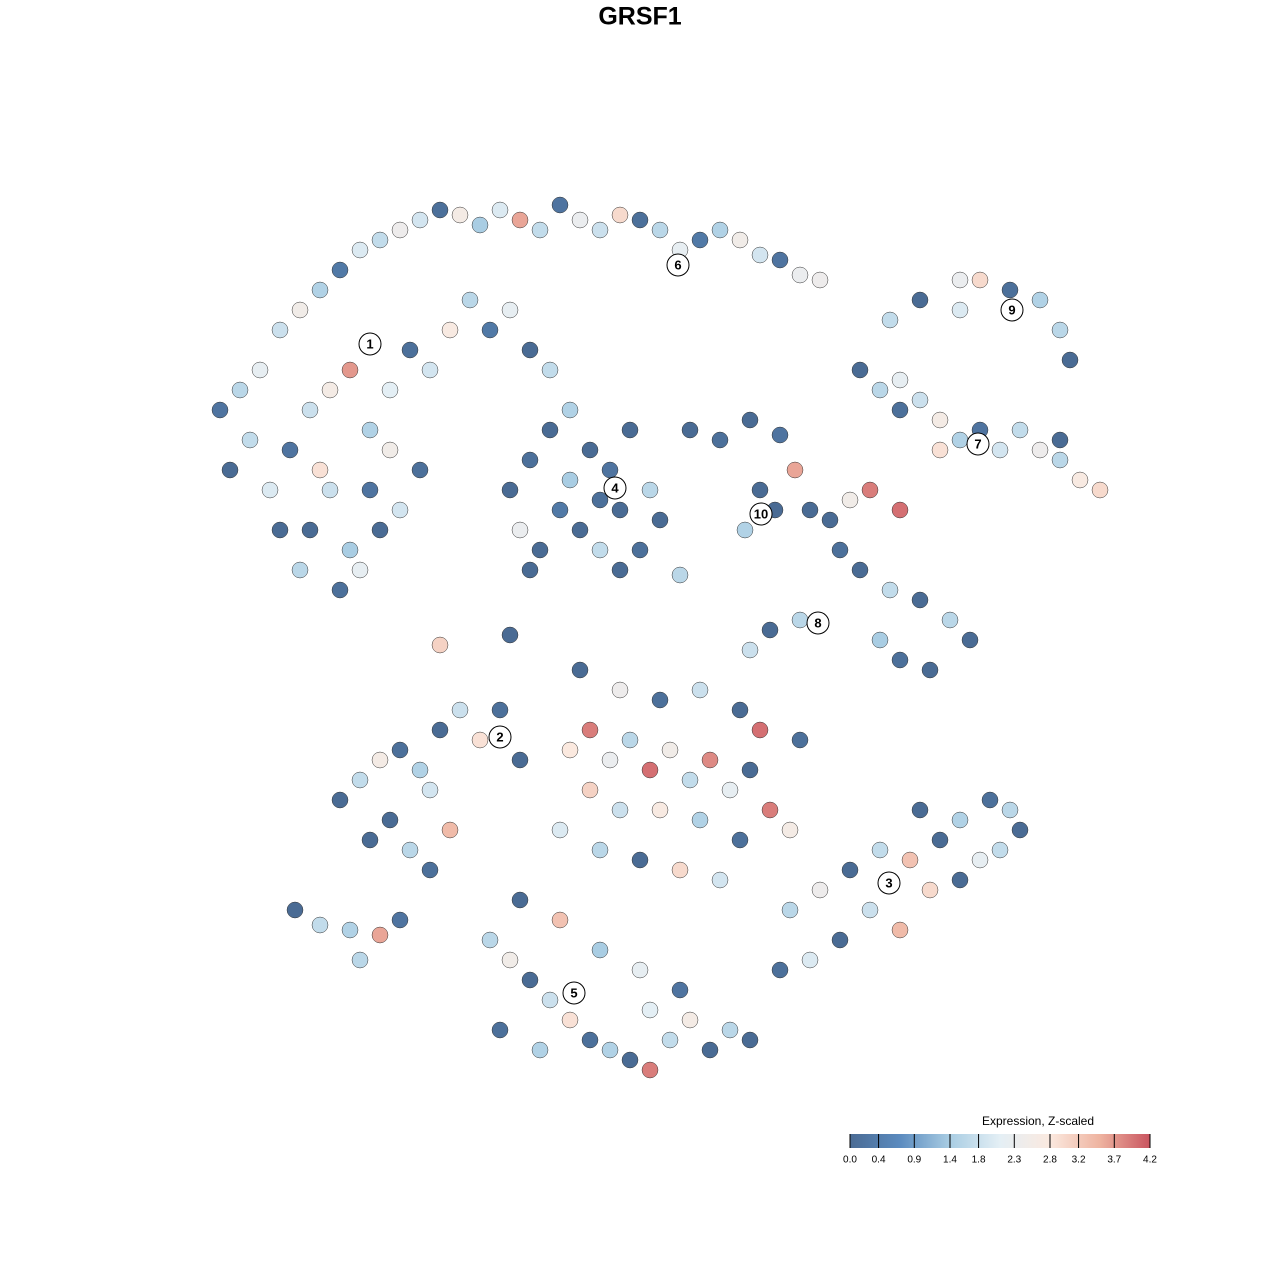  I want to click on colorbar-tick-label: 3.7, so click(1114, 1160).